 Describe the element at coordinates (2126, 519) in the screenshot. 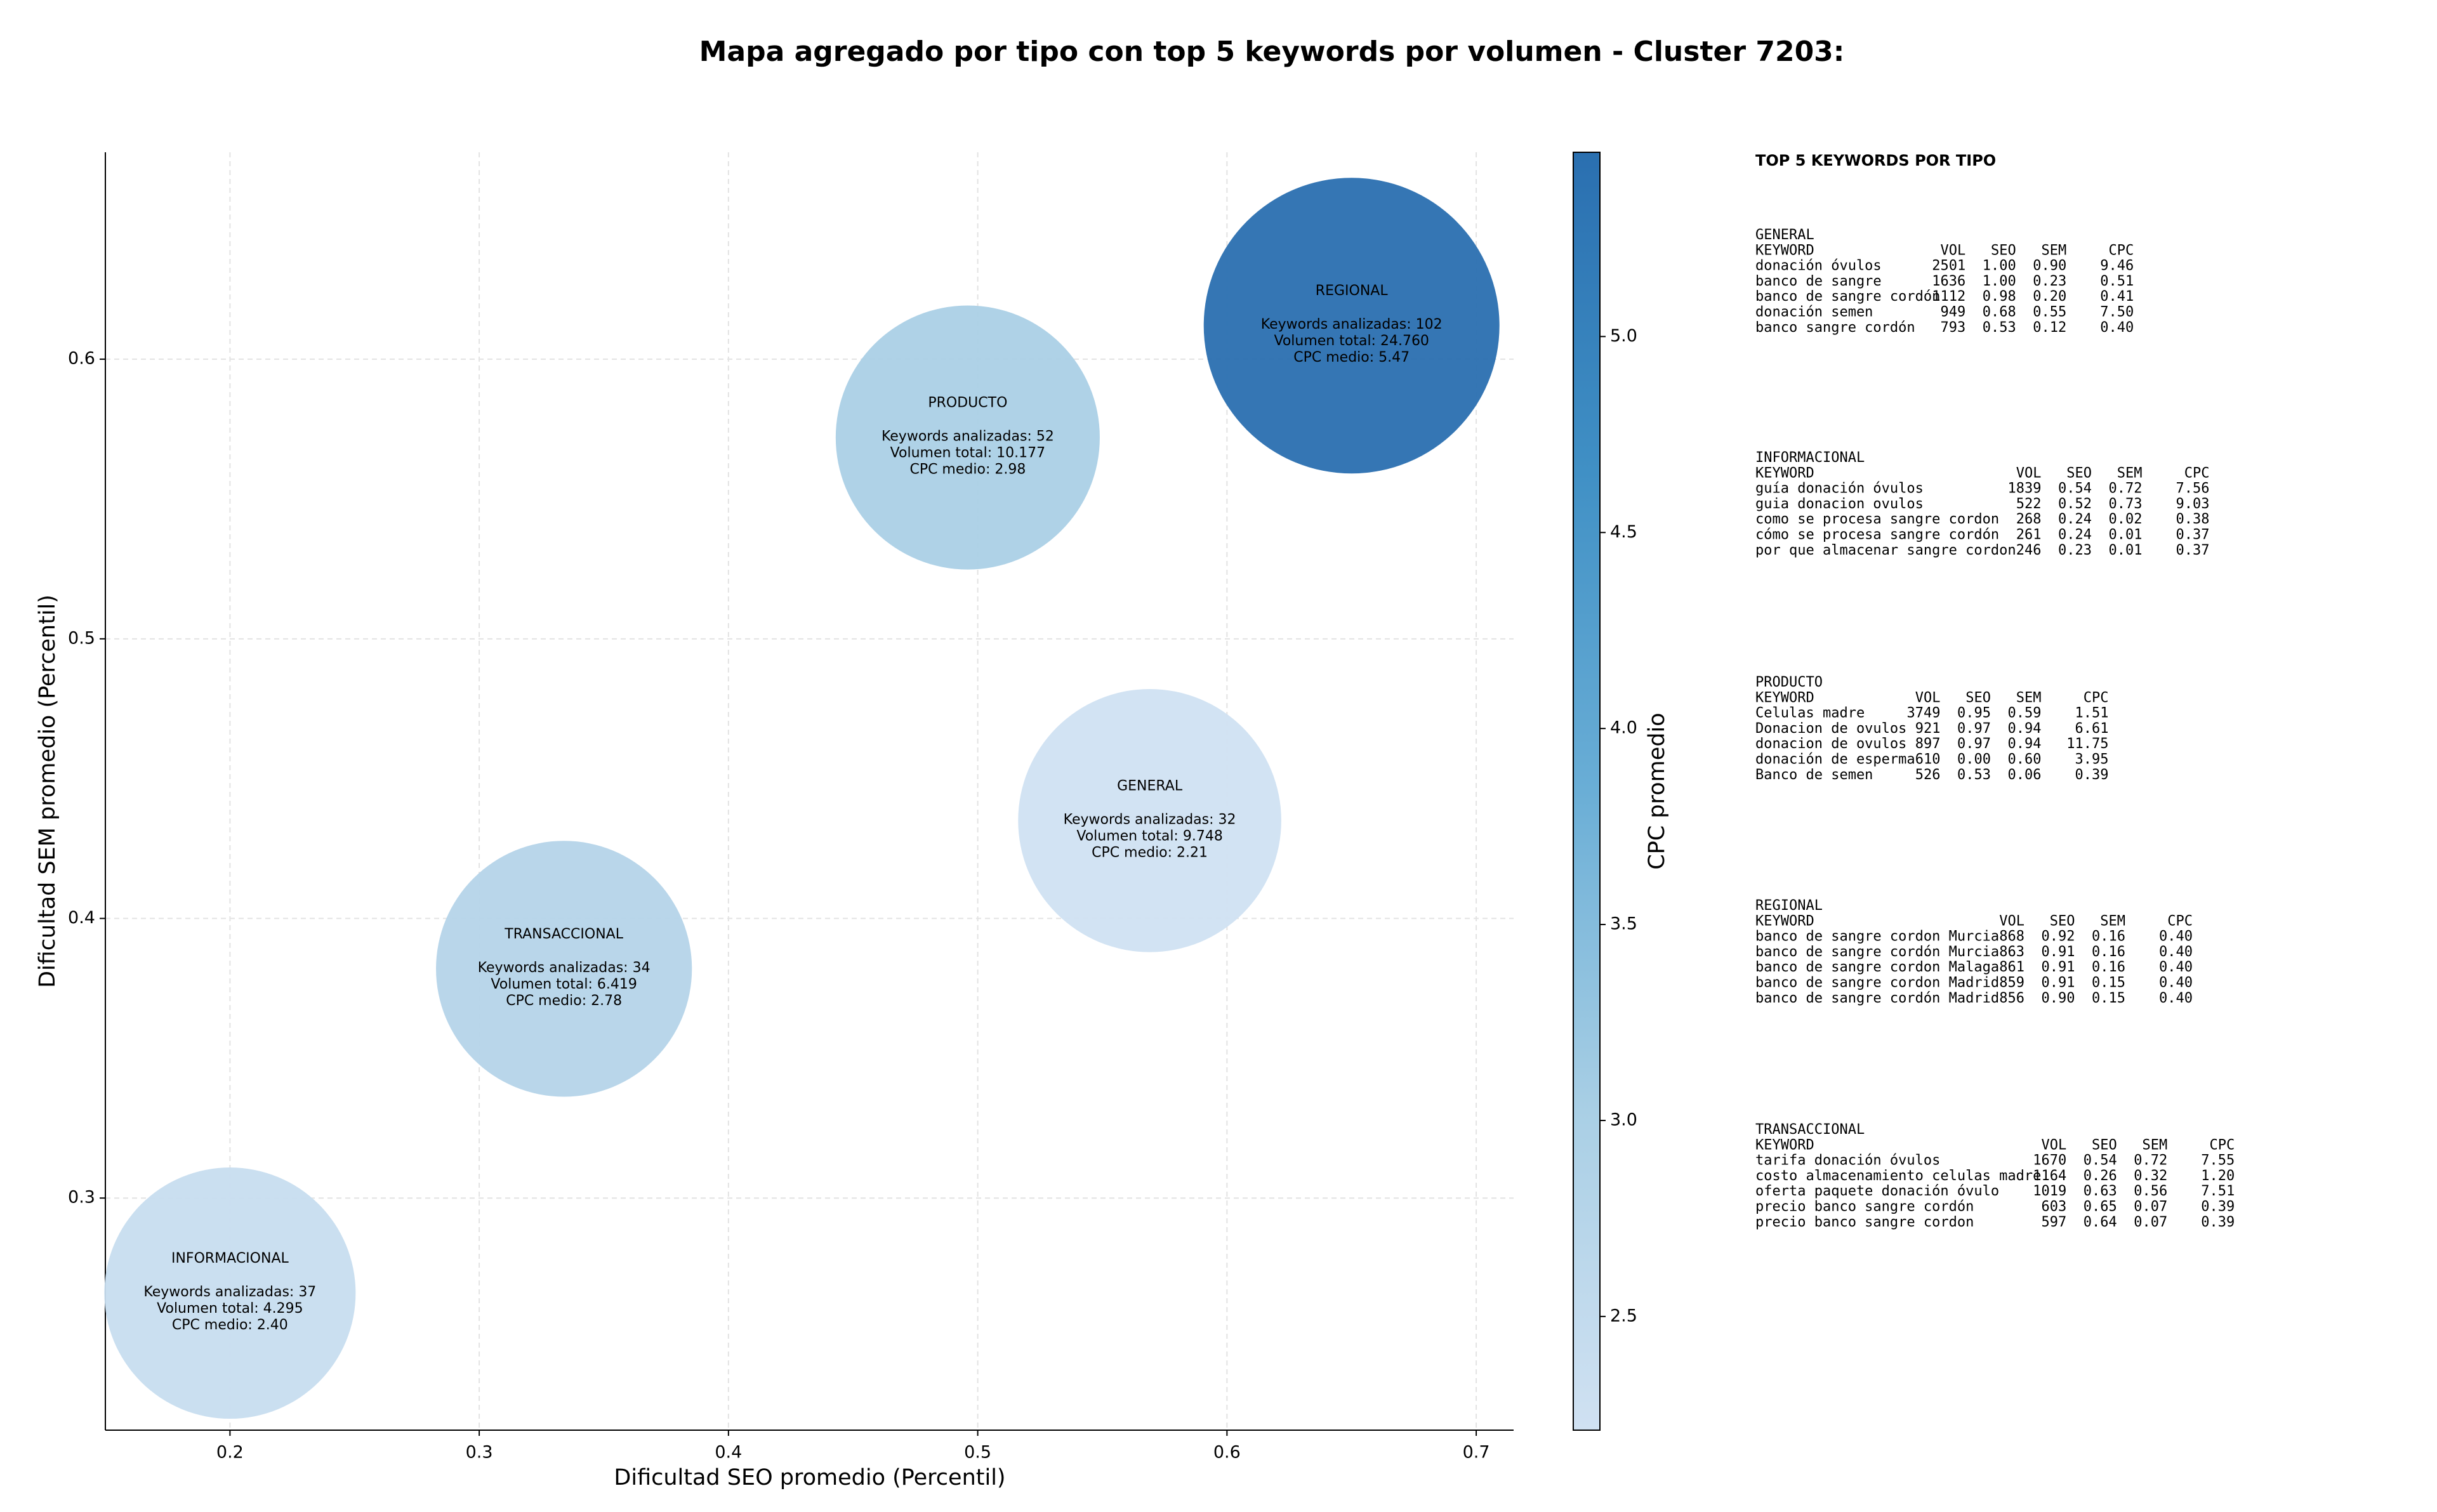

I see `table-cell: 0.02` at that location.